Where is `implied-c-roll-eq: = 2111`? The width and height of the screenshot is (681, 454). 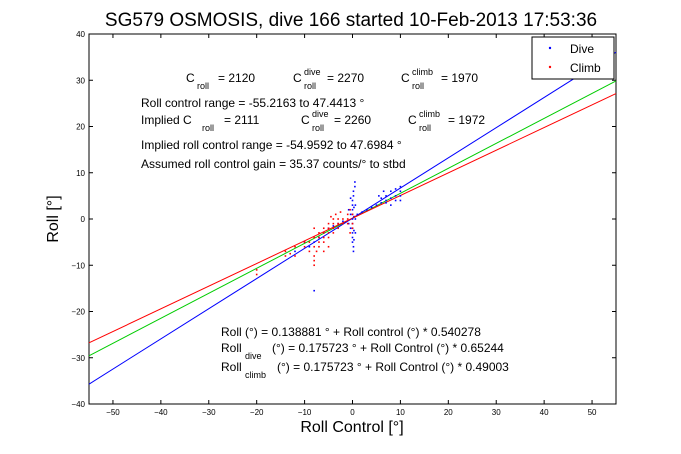 implied-c-roll-eq: = 2111 is located at coordinates (242, 120).